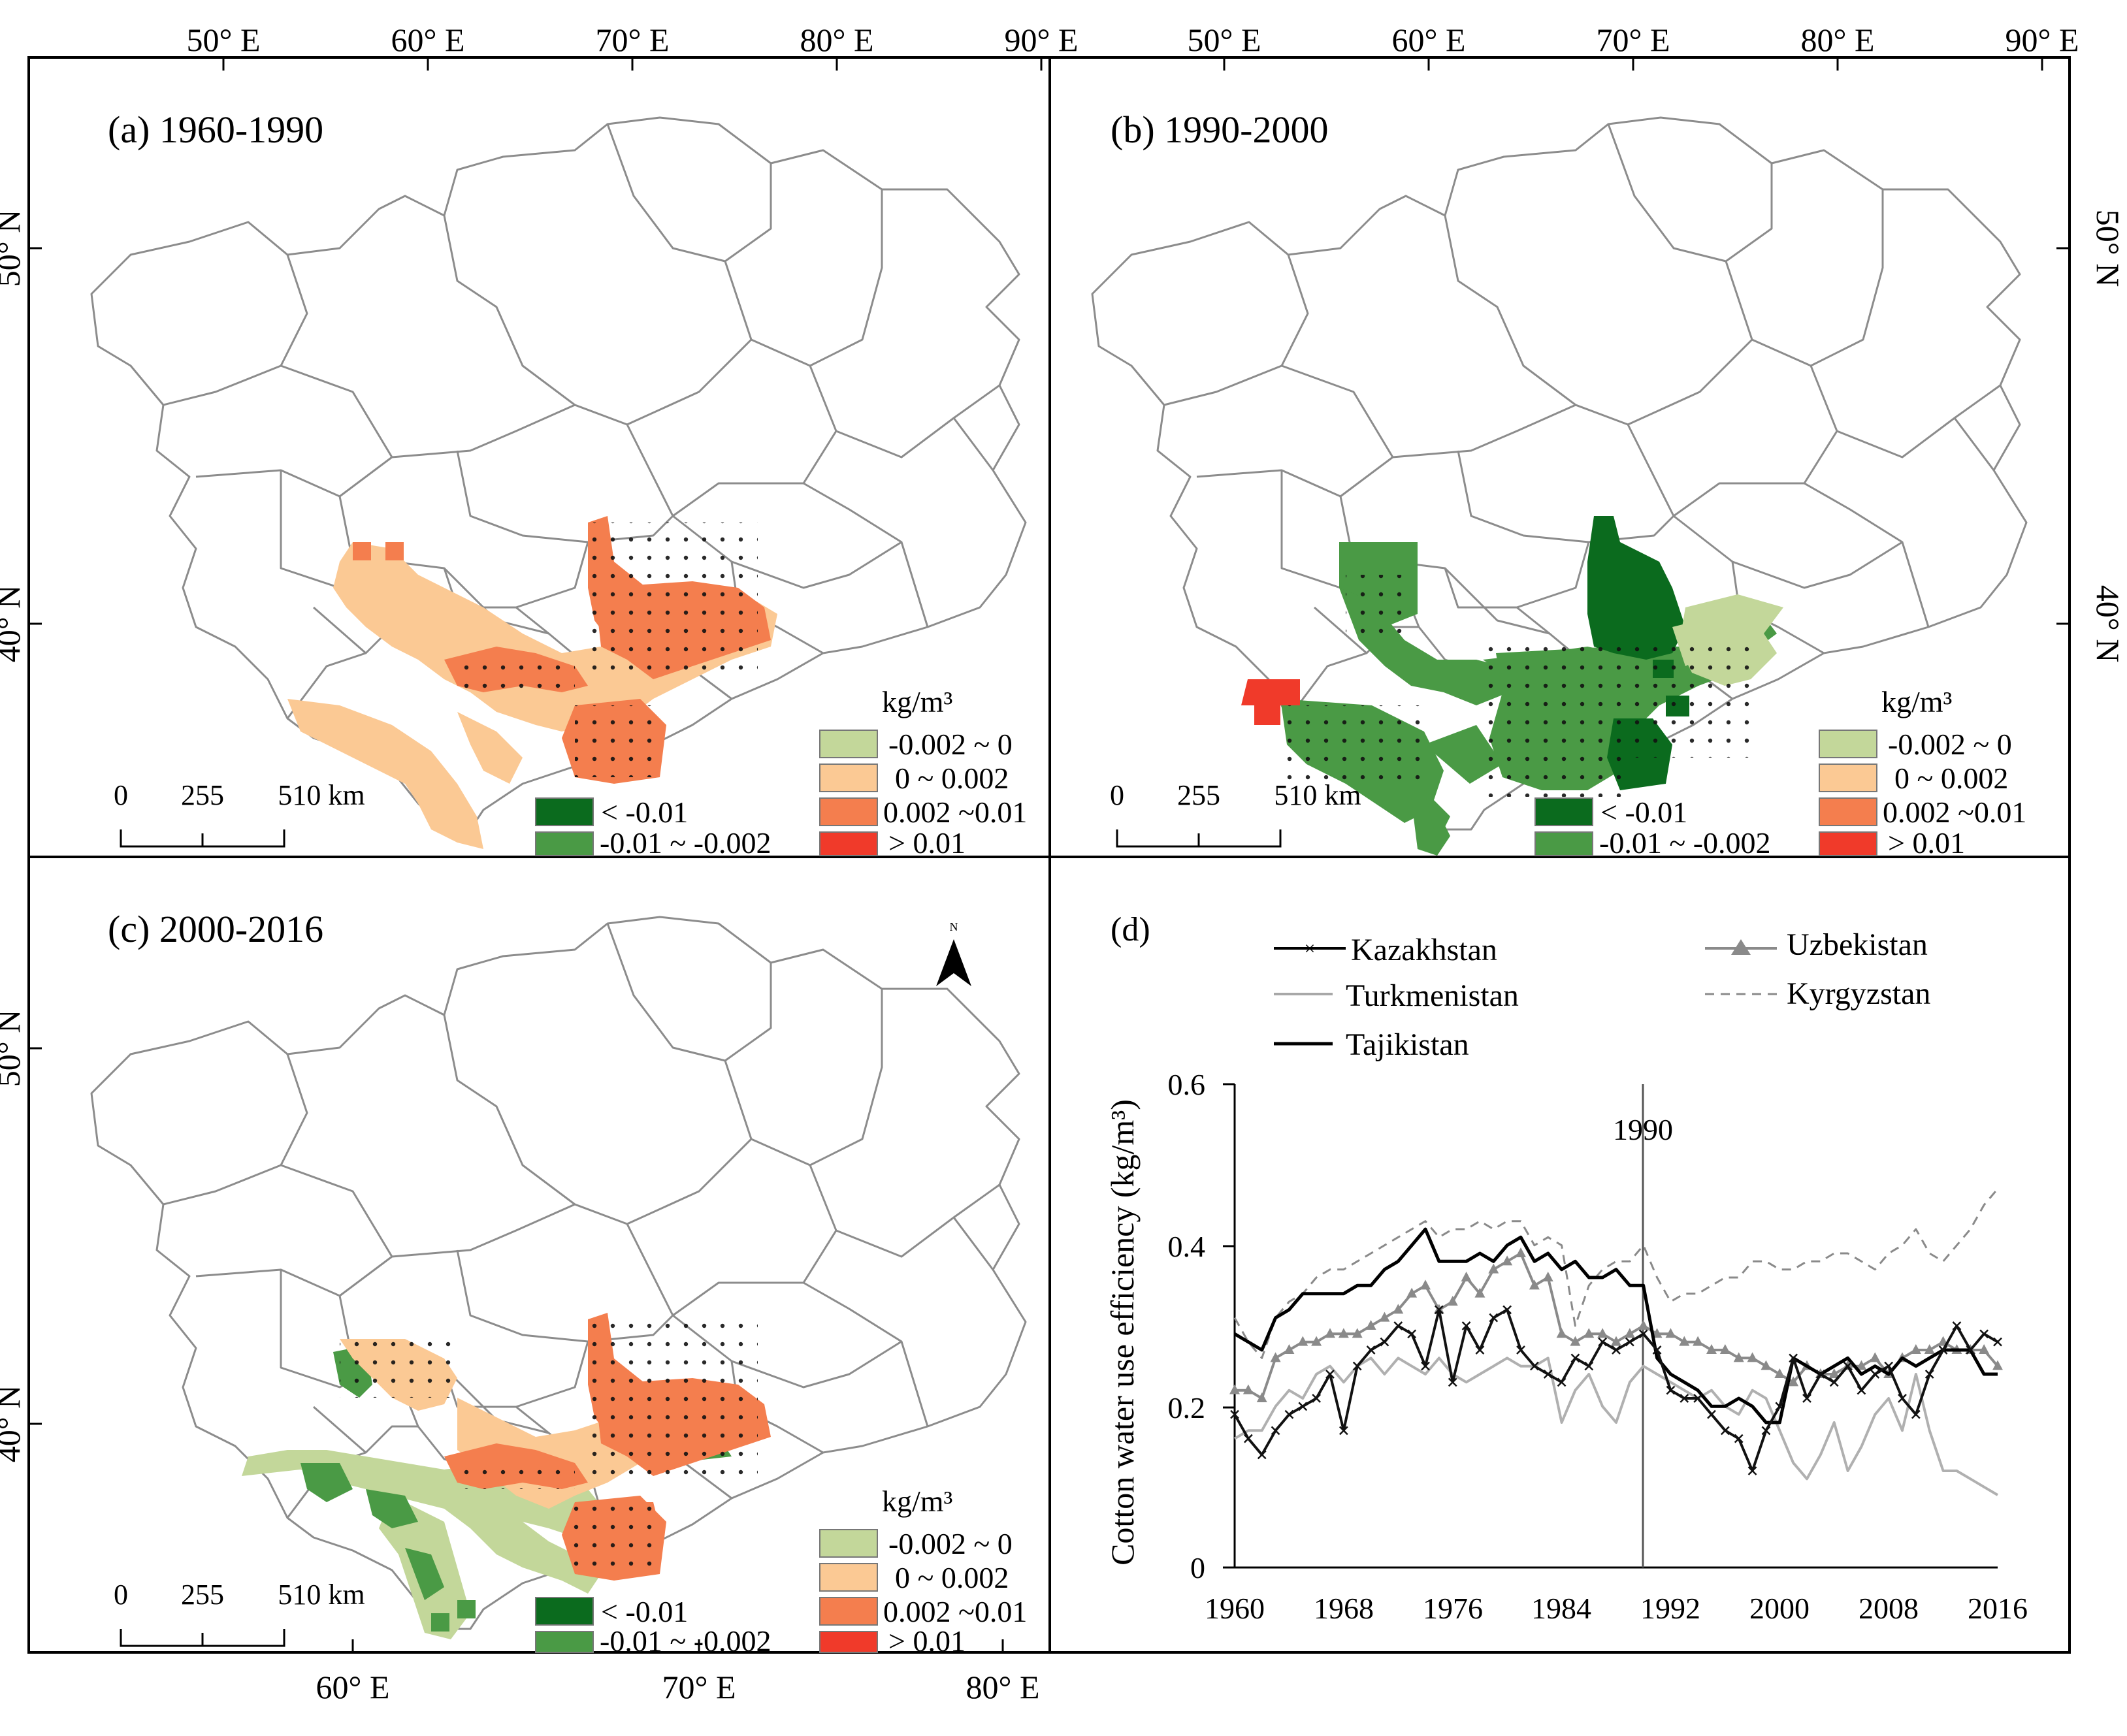 This screenshot has width=2127, height=1736. What do you see at coordinates (1670, 1609) in the screenshot?
I see `x-tick-label: 1992` at bounding box center [1670, 1609].